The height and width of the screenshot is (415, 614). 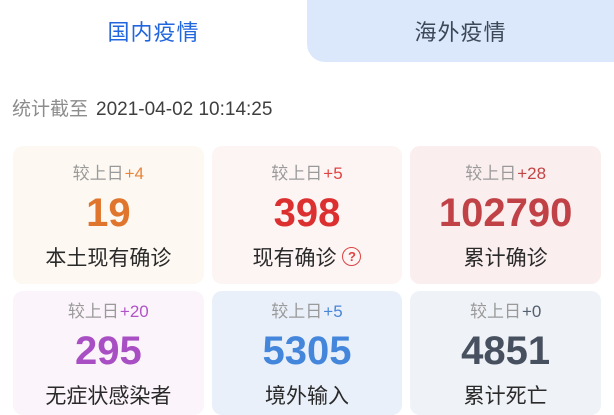 What do you see at coordinates (50, 109) in the screenshot?
I see `timestamp-prefix: 统计截至` at bounding box center [50, 109].